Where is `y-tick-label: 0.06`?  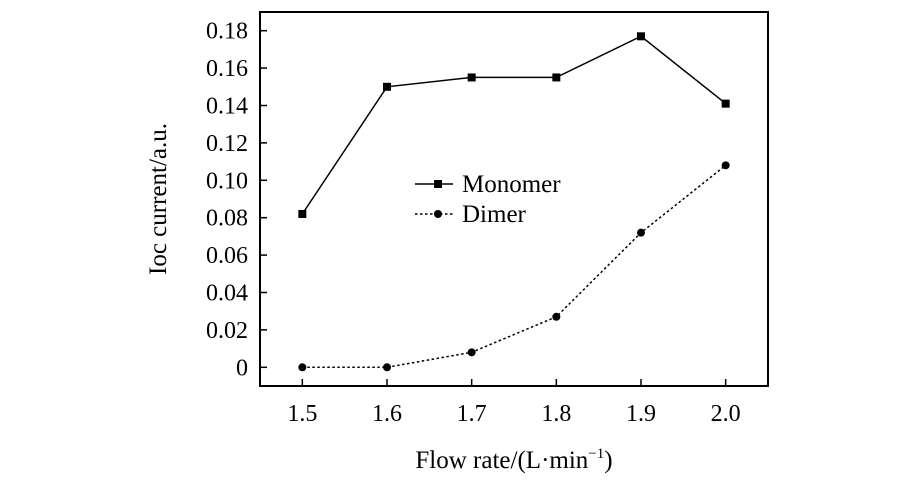
y-tick-label: 0.06 is located at coordinates (227, 256).